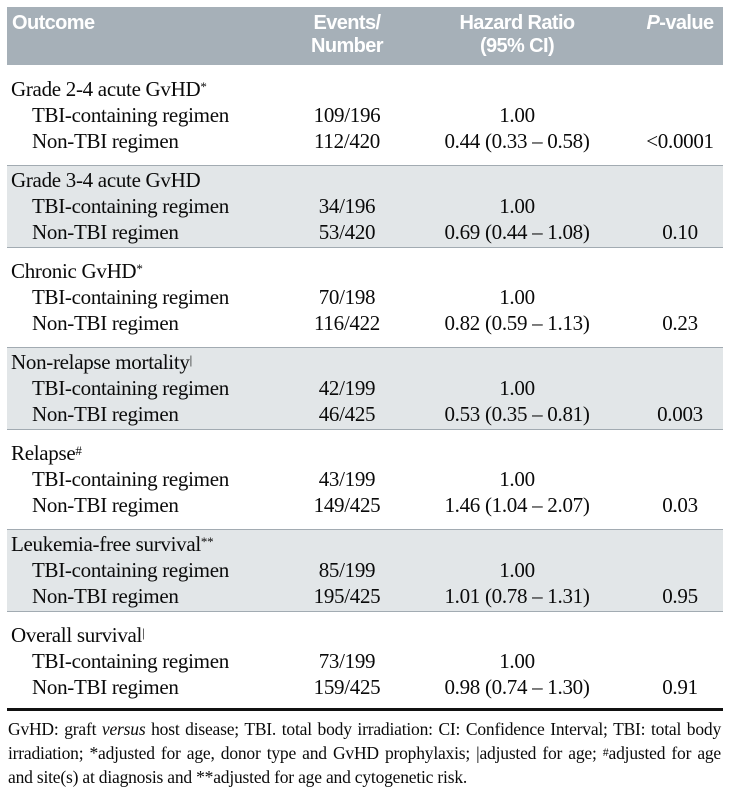 This screenshot has height=792, width=730. I want to click on table-row: TBI-containing regimen 70/198 1.00, so click(365, 297).